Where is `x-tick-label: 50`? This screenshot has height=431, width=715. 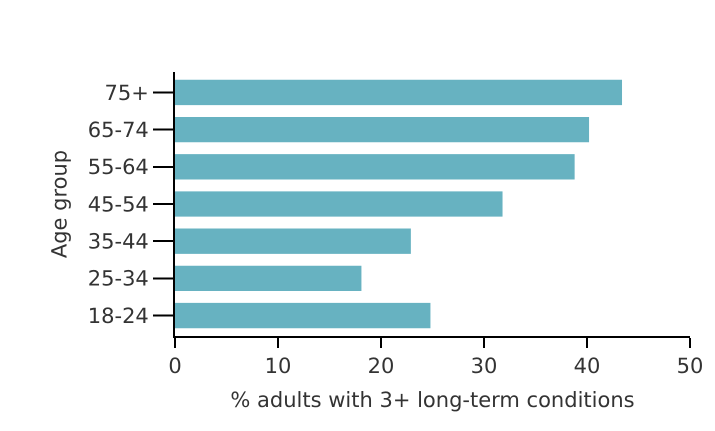
x-tick-label: 50 is located at coordinates (690, 366).